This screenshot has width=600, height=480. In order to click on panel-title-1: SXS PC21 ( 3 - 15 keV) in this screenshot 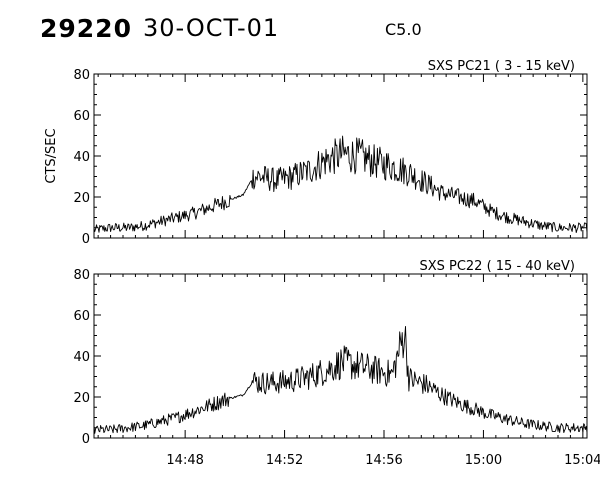, I will do `click(501, 66)`.